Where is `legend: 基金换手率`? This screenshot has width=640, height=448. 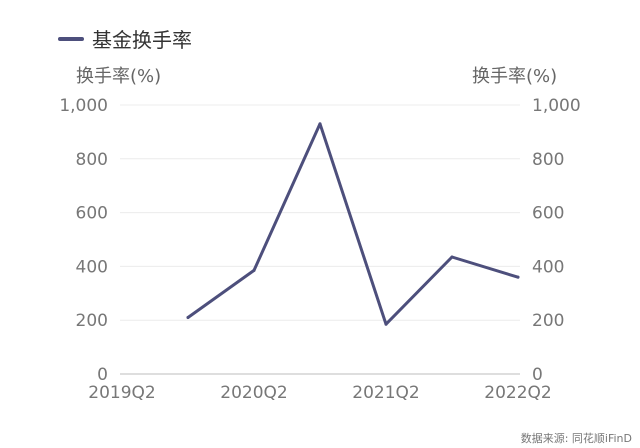 legend: 基金换手率 is located at coordinates (125, 38).